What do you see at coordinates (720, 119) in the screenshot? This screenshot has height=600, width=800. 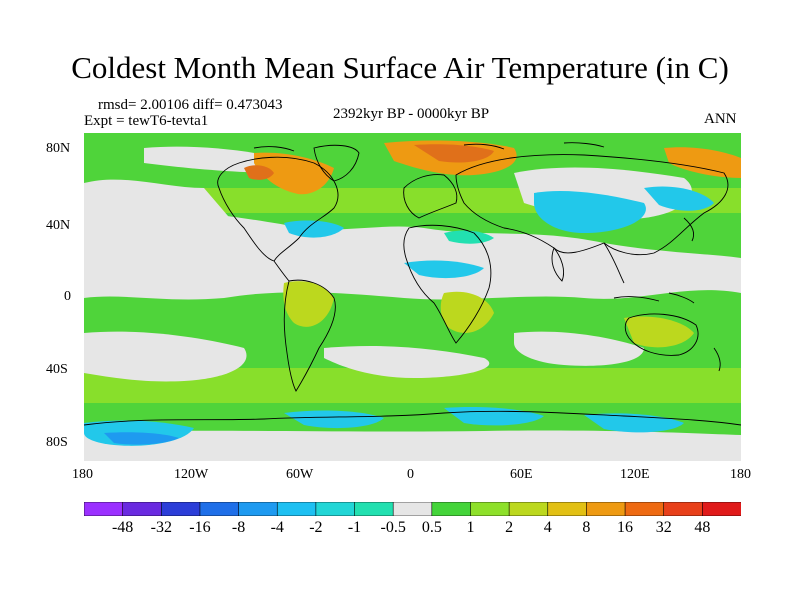 I see `season-label: ANN` at bounding box center [720, 119].